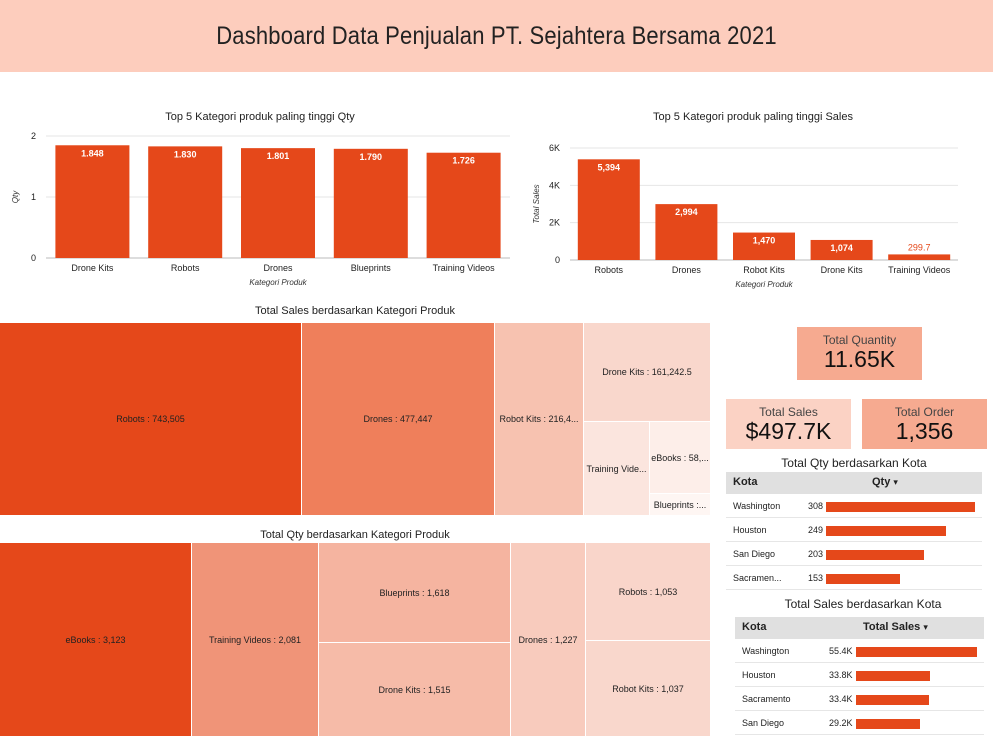 This screenshot has width=993, height=747. I want to click on y-tick-label: 2K, so click(554, 223).